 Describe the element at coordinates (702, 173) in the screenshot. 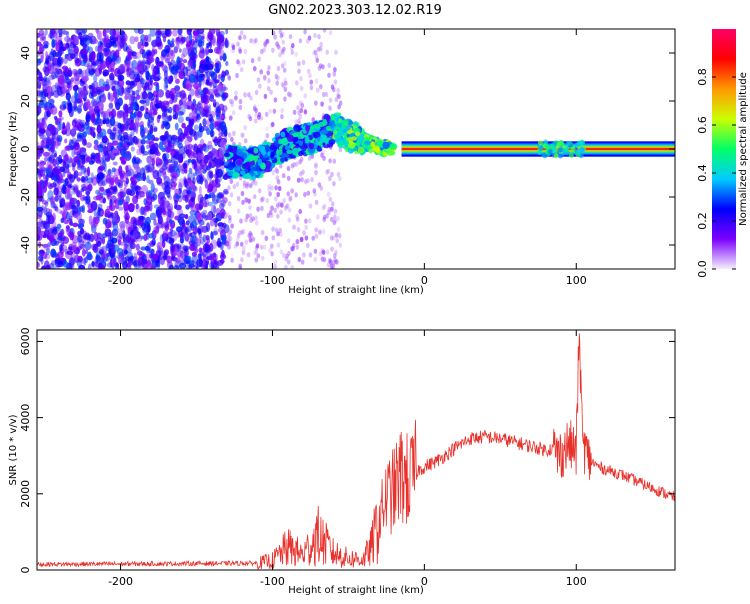

I see `colorbar-tick-label: 0.4` at that location.